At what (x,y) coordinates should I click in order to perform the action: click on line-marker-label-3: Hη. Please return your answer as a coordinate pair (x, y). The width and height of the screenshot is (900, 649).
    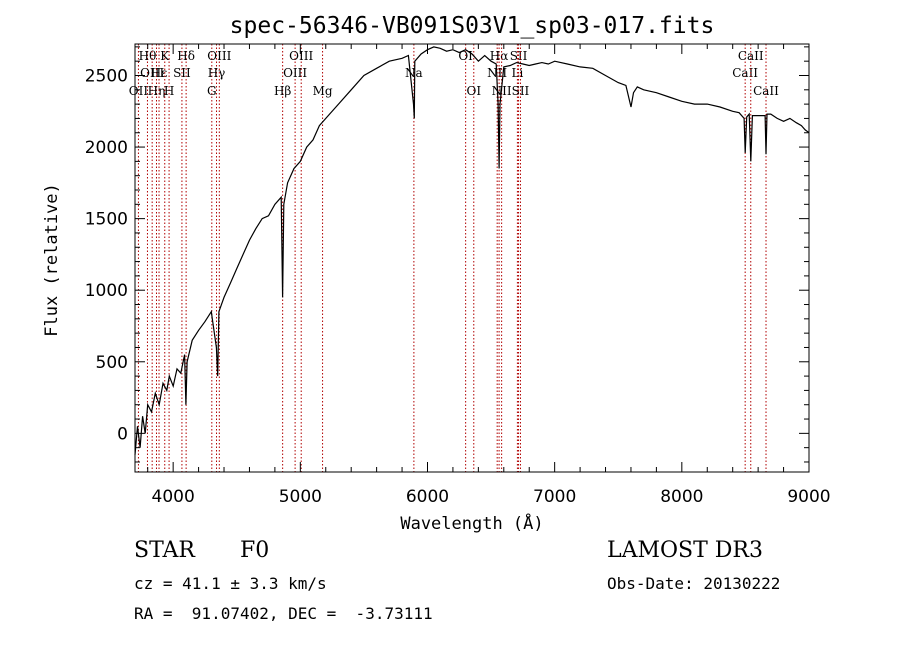
    Looking at the image, I should click on (157, 91).